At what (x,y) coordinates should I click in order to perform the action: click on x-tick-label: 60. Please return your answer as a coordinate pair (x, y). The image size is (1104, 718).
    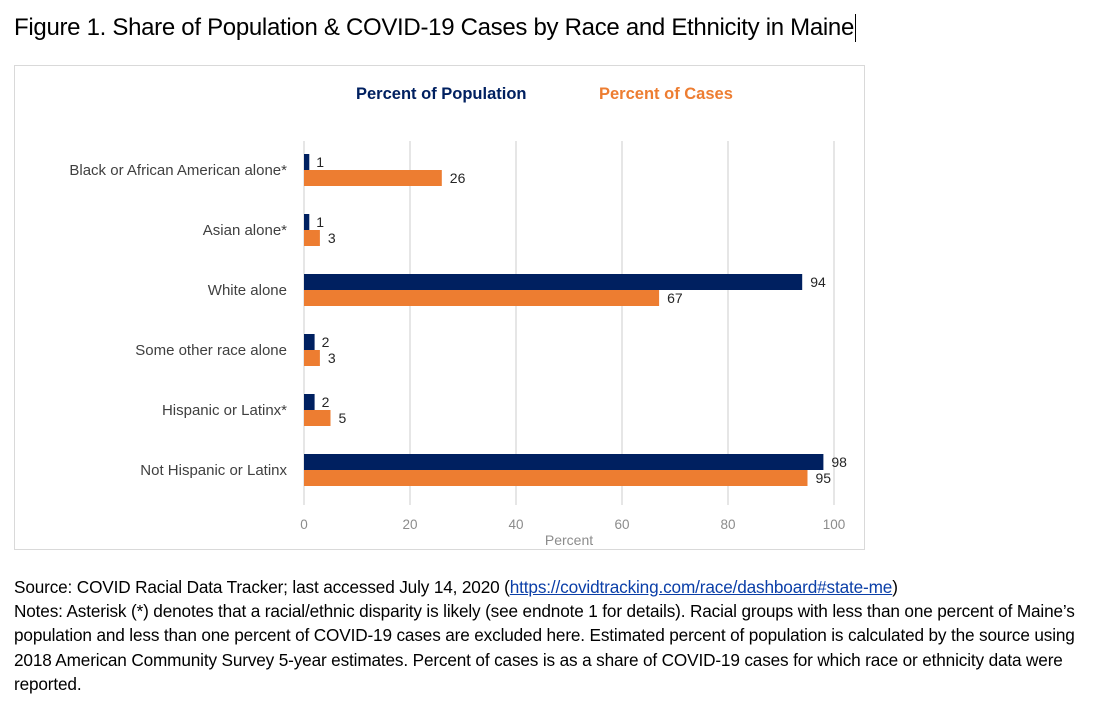
    Looking at the image, I should click on (621, 524).